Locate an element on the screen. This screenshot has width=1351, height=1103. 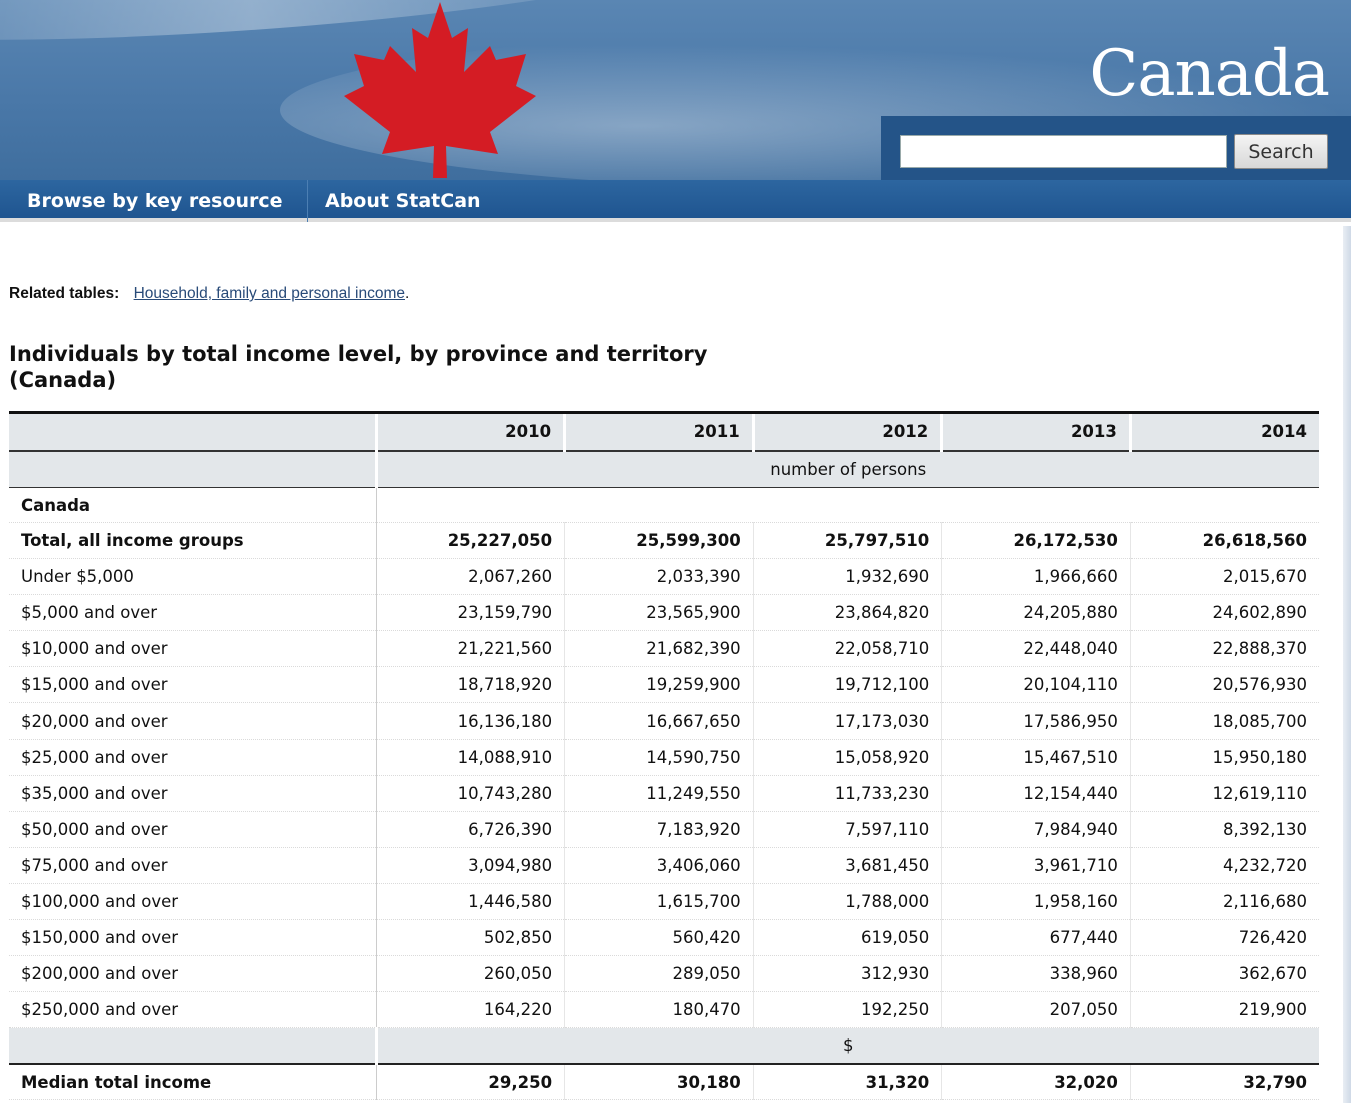
value-cell: 25,227,050 is located at coordinates (470, 541).